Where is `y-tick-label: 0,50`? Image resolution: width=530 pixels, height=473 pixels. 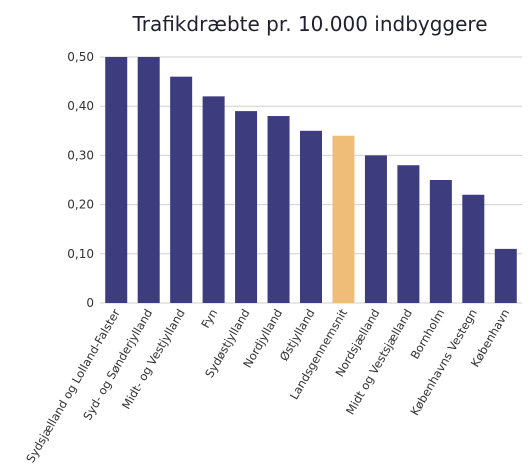 y-tick-label: 0,50 is located at coordinates (80, 57).